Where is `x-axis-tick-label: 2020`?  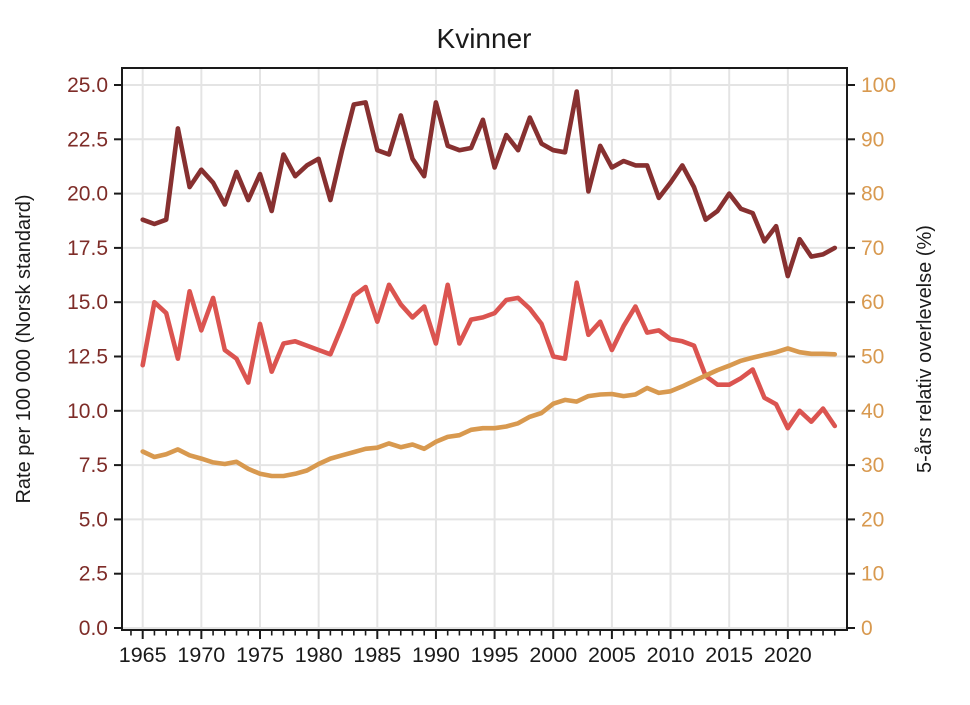 x-axis-tick-label: 2020 is located at coordinates (788, 655).